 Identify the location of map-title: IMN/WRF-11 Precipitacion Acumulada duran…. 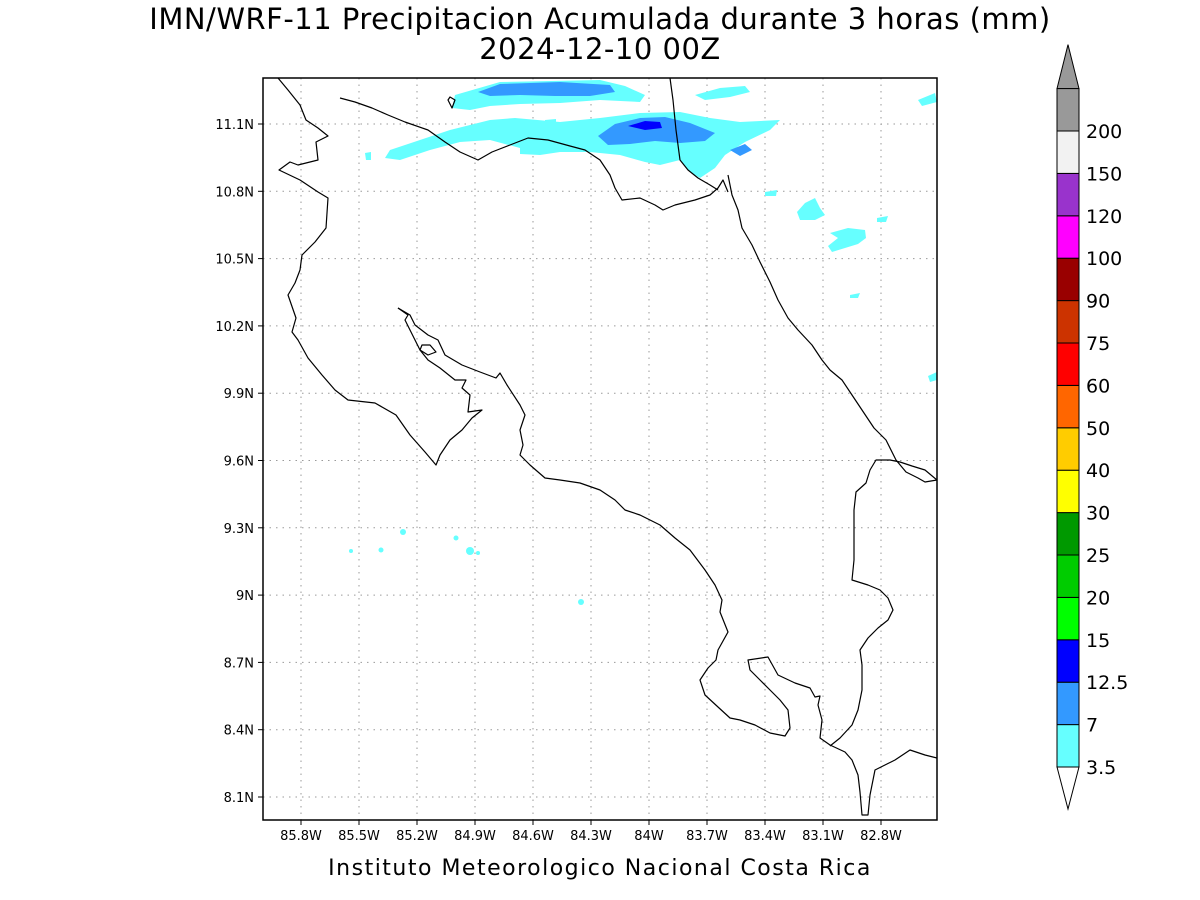
(600, 19).